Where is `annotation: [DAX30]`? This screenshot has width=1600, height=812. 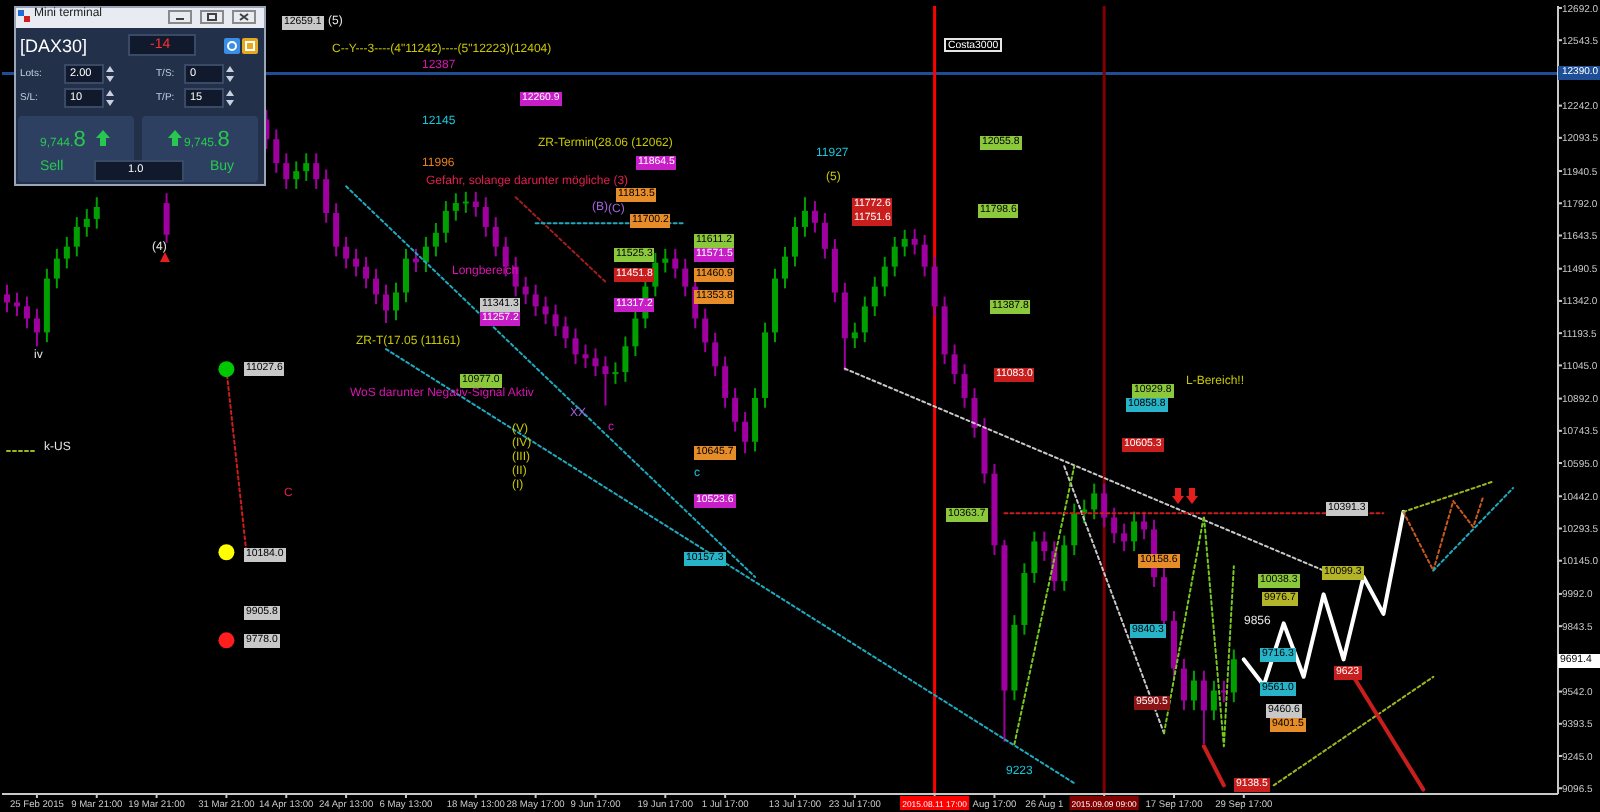 annotation: [DAX30] is located at coordinates (54, 46).